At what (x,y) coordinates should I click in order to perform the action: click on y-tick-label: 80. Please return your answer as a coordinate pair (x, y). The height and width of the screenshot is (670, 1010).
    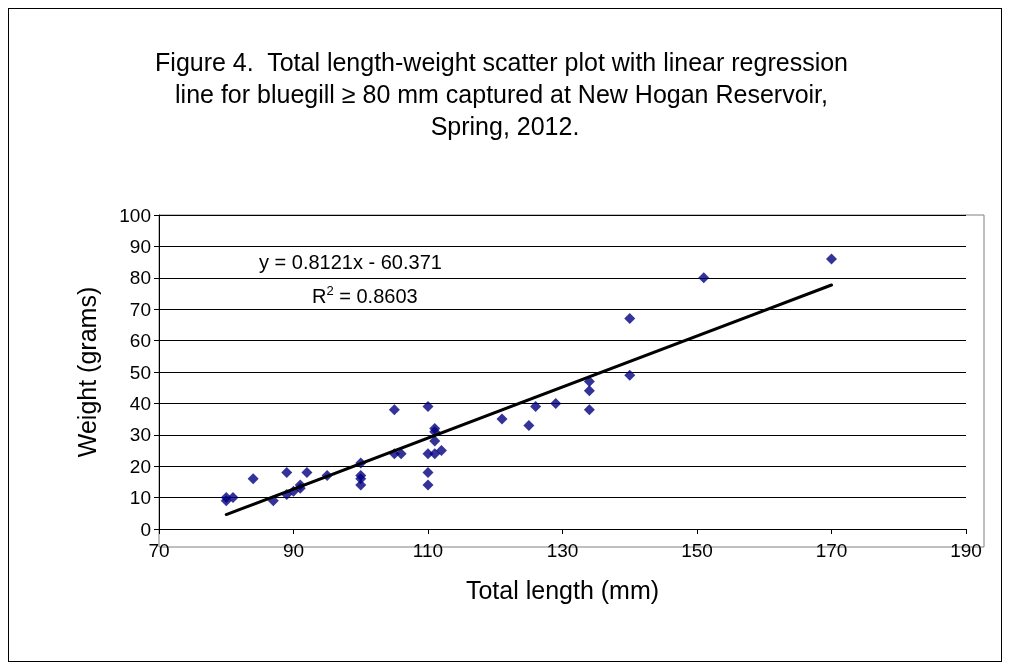
    Looking at the image, I should click on (140, 278).